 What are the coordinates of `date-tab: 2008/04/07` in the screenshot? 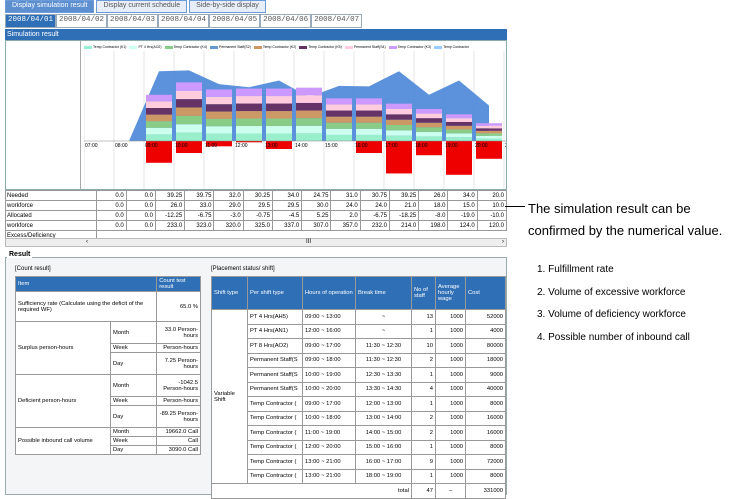 It's located at (337, 21).